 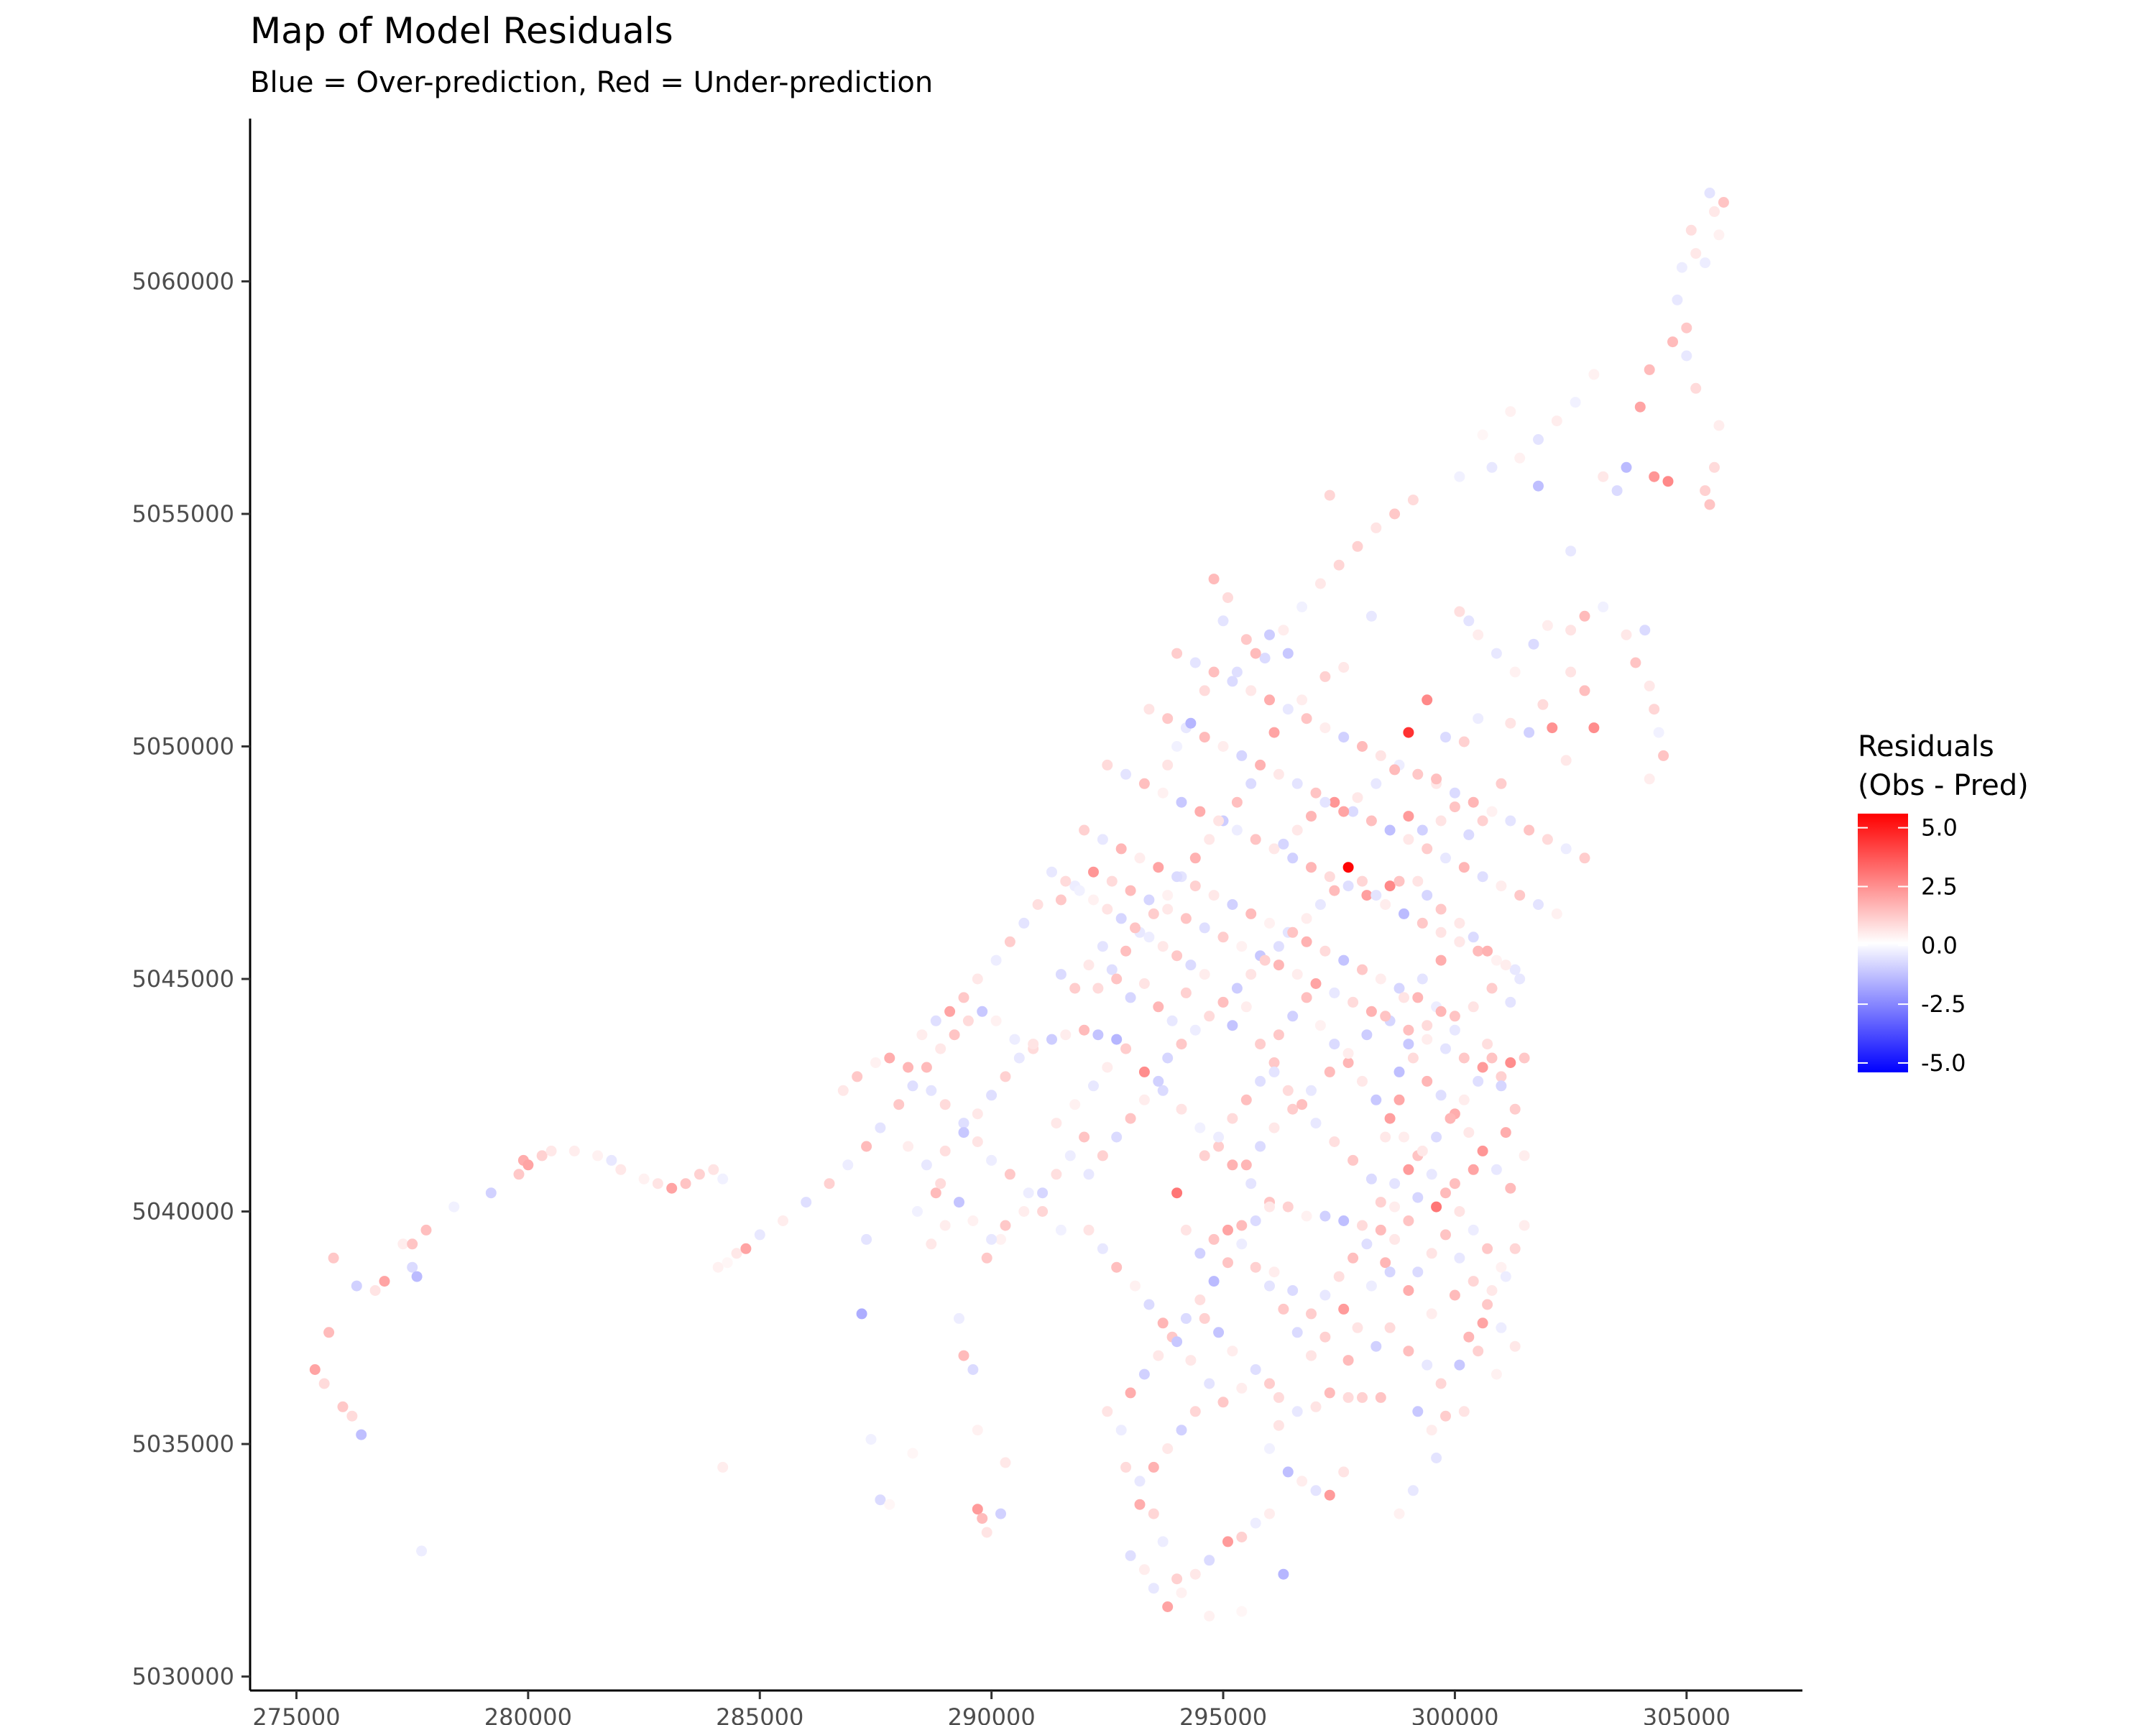 I want to click on x-tick-label: 280000, so click(x=528, y=1714).